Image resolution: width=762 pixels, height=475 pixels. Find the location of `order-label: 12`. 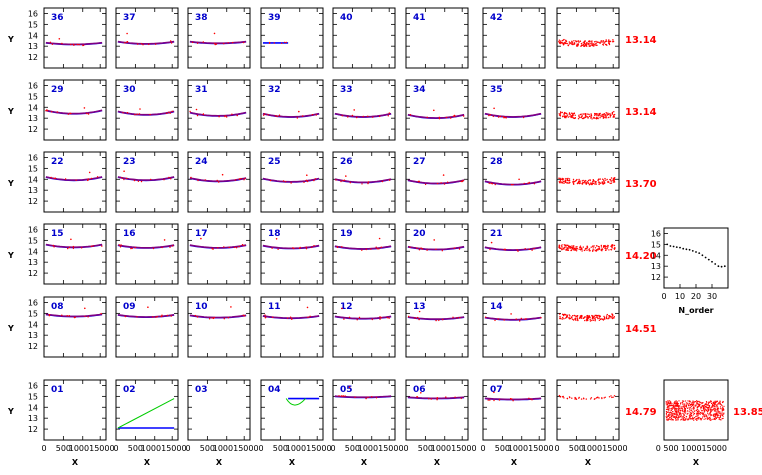

order-label: 12 is located at coordinates (346, 307).